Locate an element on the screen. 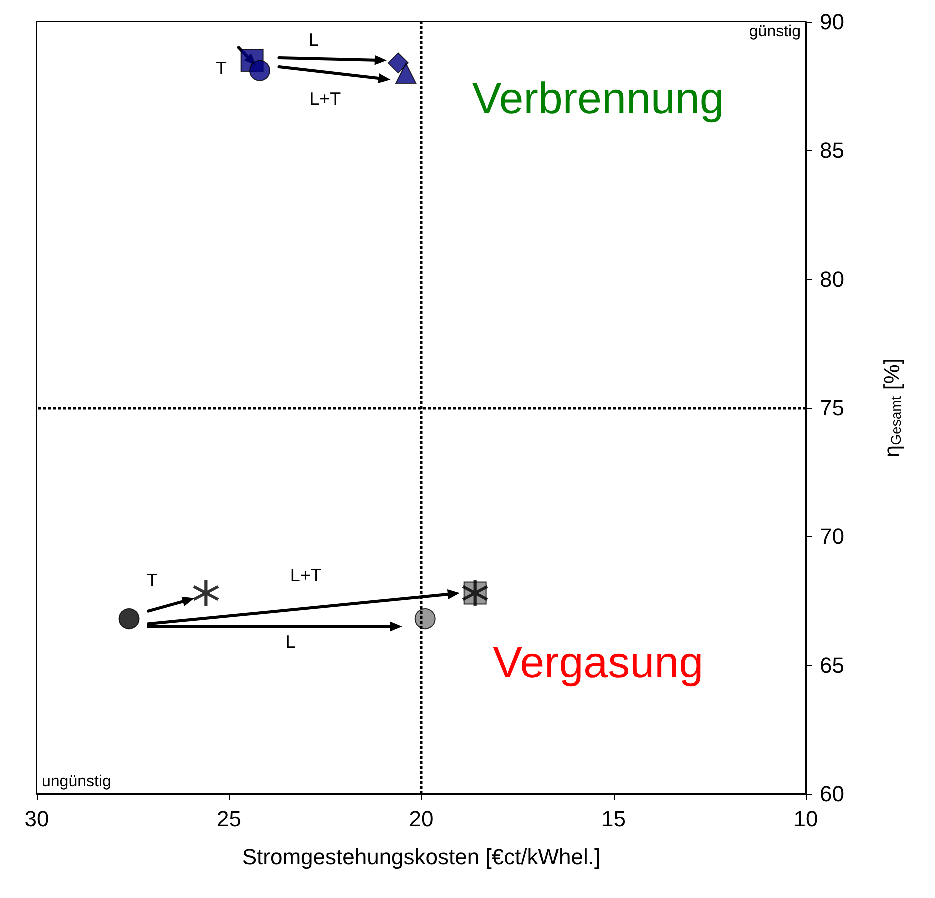 Image resolution: width=935 pixels, height=898 pixels. annotation: Verbrennung is located at coordinates (598, 99).